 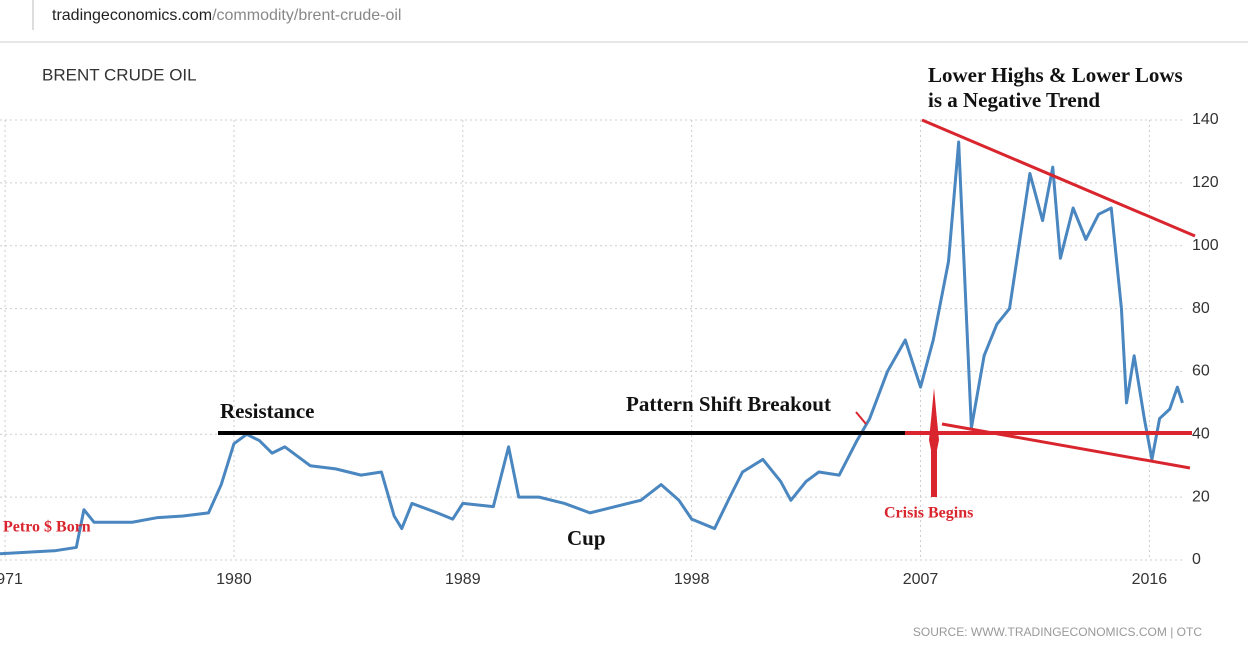 I want to click on crisis-marker, so click(x=934, y=442).